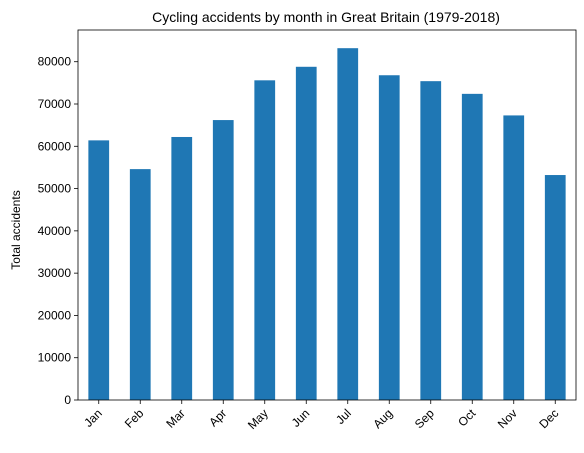  What do you see at coordinates (514, 257) in the screenshot?
I see `bar-nov` at bounding box center [514, 257].